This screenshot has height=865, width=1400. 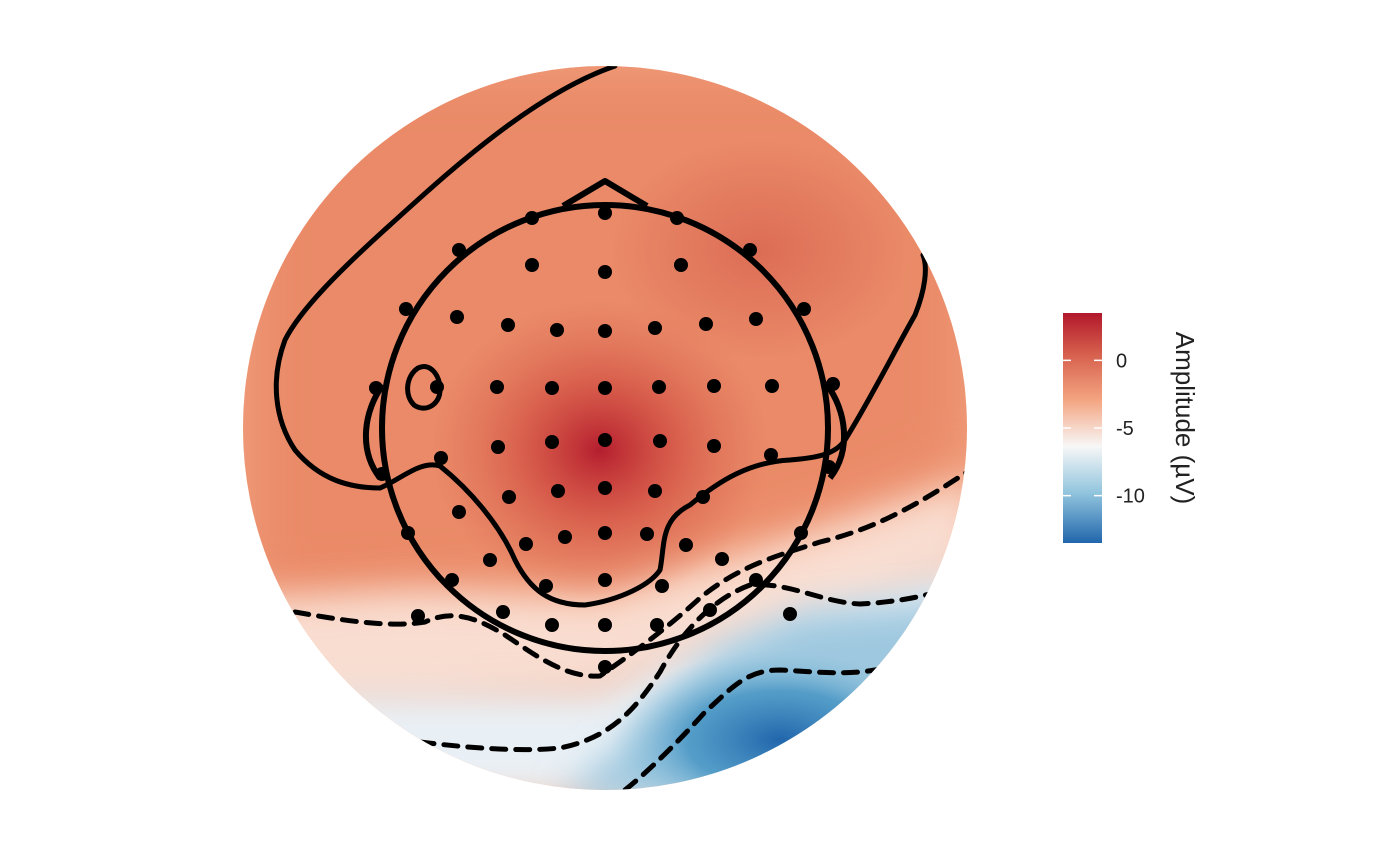 I want to click on colorbar-legend: 0 -5 -10 Amplitude (µV), so click(x=1131, y=428).